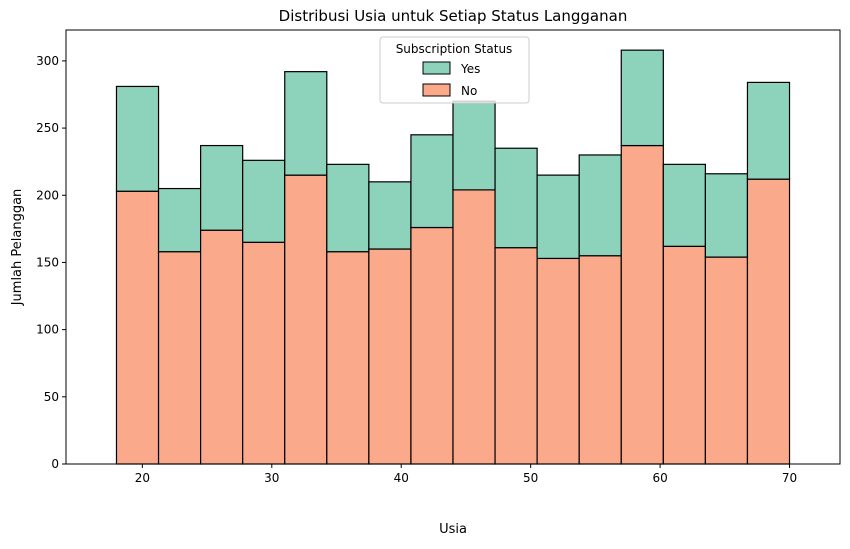  Describe the element at coordinates (659, 478) in the screenshot. I see `x-tick-label: 60` at that location.